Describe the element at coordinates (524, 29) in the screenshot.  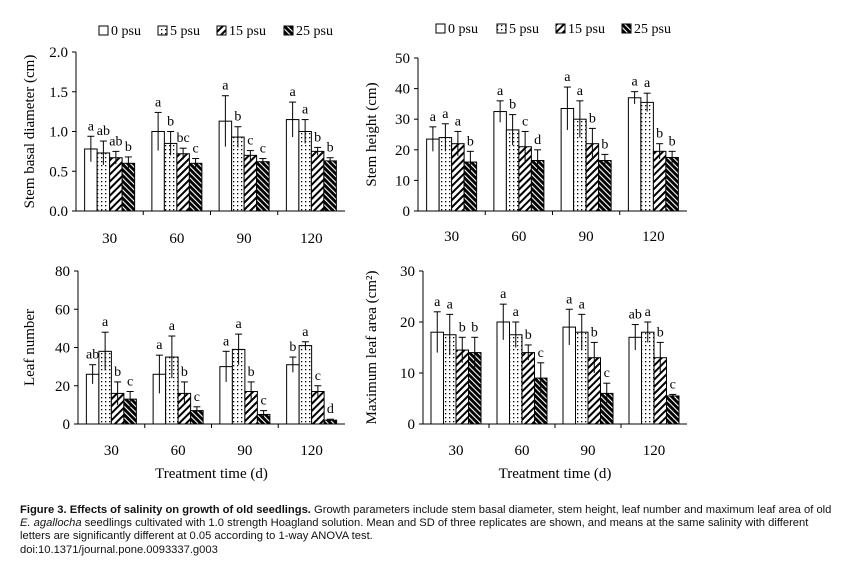
I see `legend-label: 5 psu` at that location.